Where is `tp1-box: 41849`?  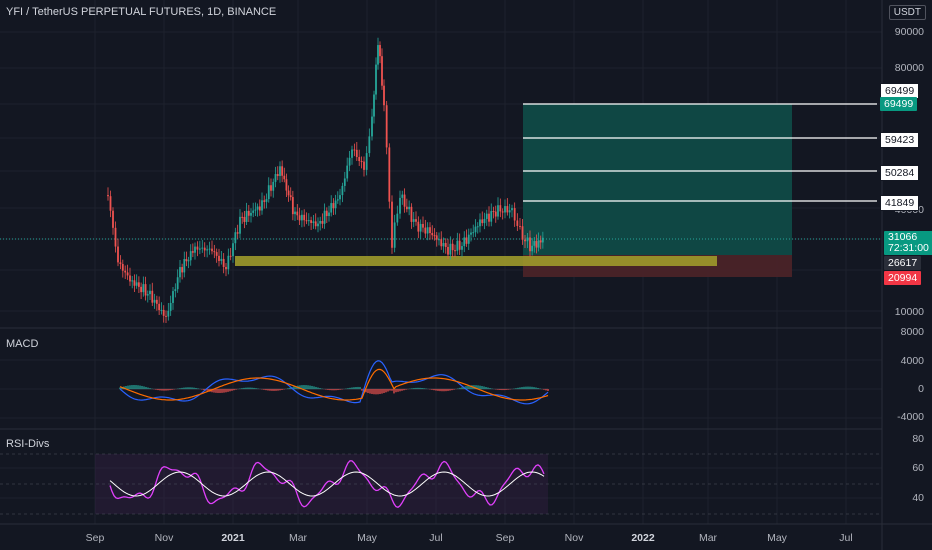 tp1-box: 41849 is located at coordinates (900, 203).